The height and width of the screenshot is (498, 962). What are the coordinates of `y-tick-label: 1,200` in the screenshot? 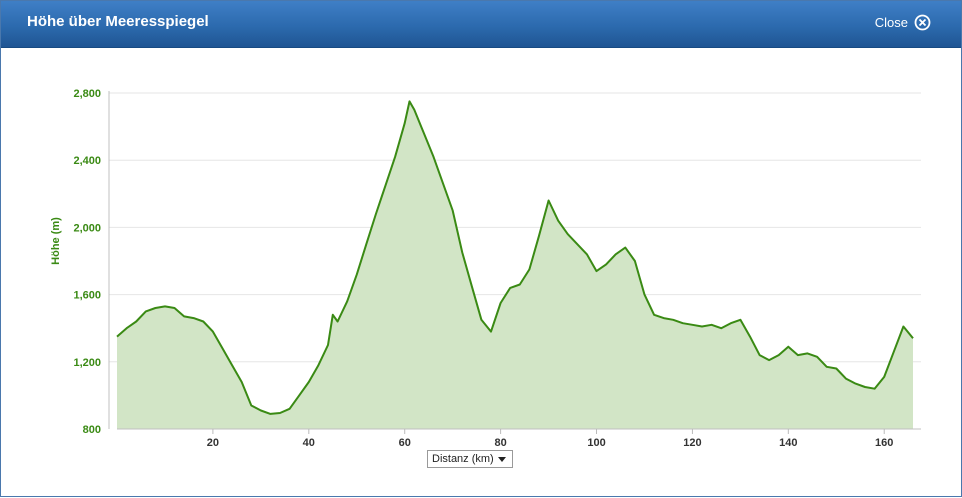 It's located at (87, 363).